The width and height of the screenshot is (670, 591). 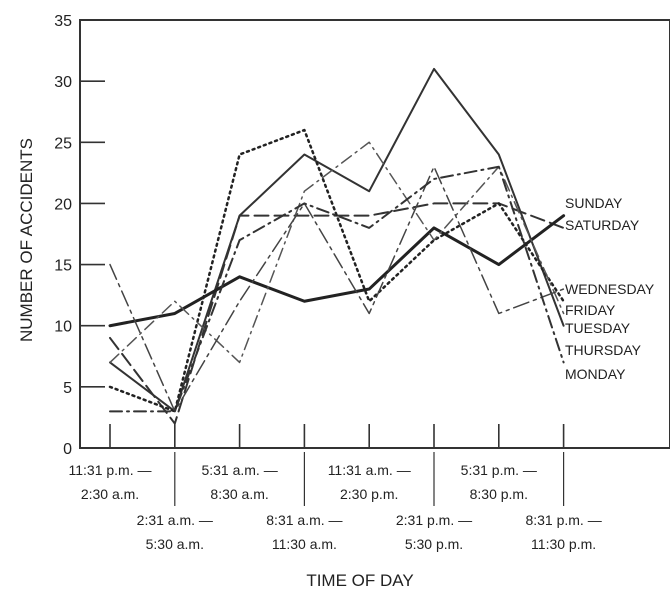 I want to click on y-tick-label: 0, so click(x=67, y=449).